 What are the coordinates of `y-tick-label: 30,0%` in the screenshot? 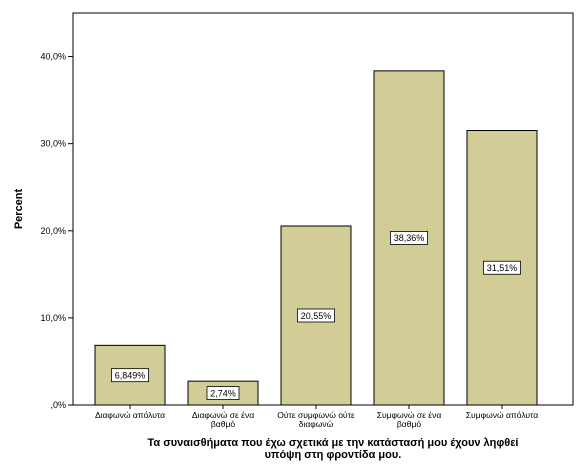 It's located at (53, 144).